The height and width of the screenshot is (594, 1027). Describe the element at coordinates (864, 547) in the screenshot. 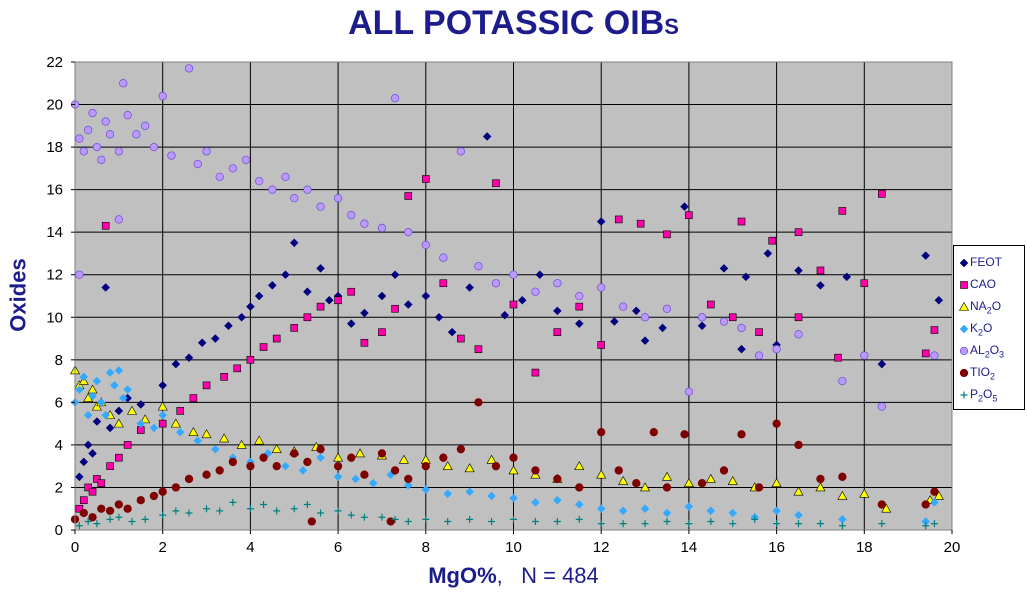

I see `x-tick-label: 18` at that location.